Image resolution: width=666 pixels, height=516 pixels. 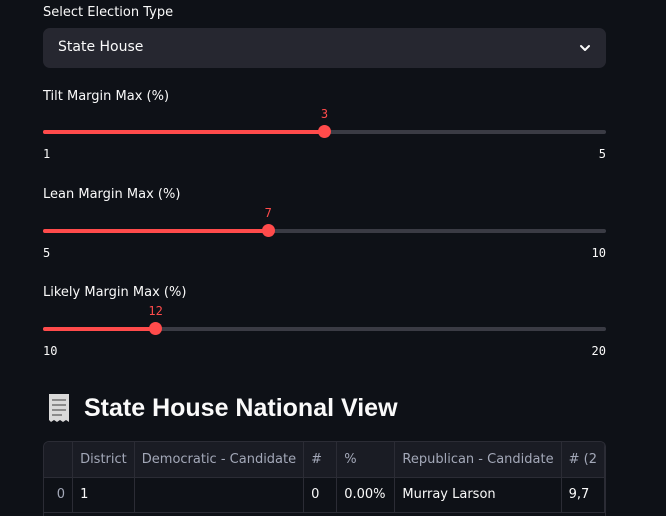 What do you see at coordinates (598, 351) in the screenshot?
I see `slider-max: 20` at bounding box center [598, 351].